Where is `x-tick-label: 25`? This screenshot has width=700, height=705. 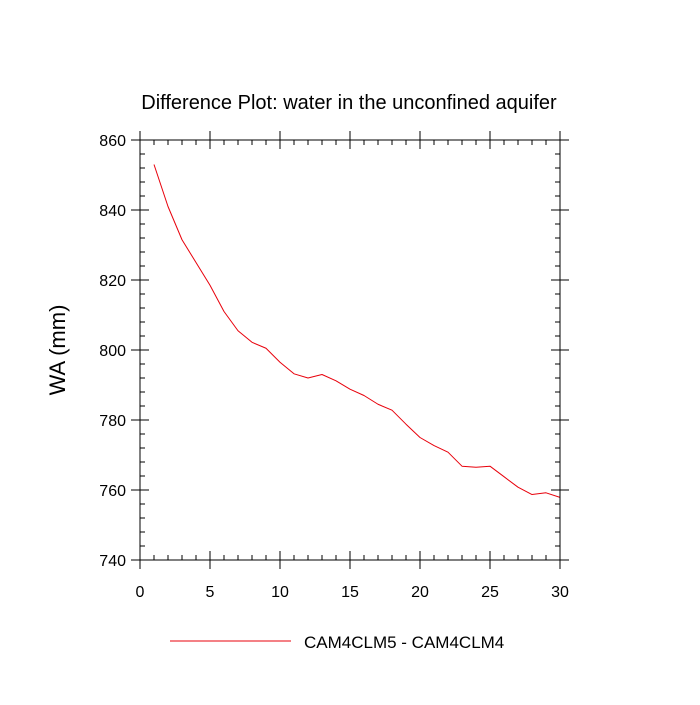
x-tick-label: 25 is located at coordinates (490, 592).